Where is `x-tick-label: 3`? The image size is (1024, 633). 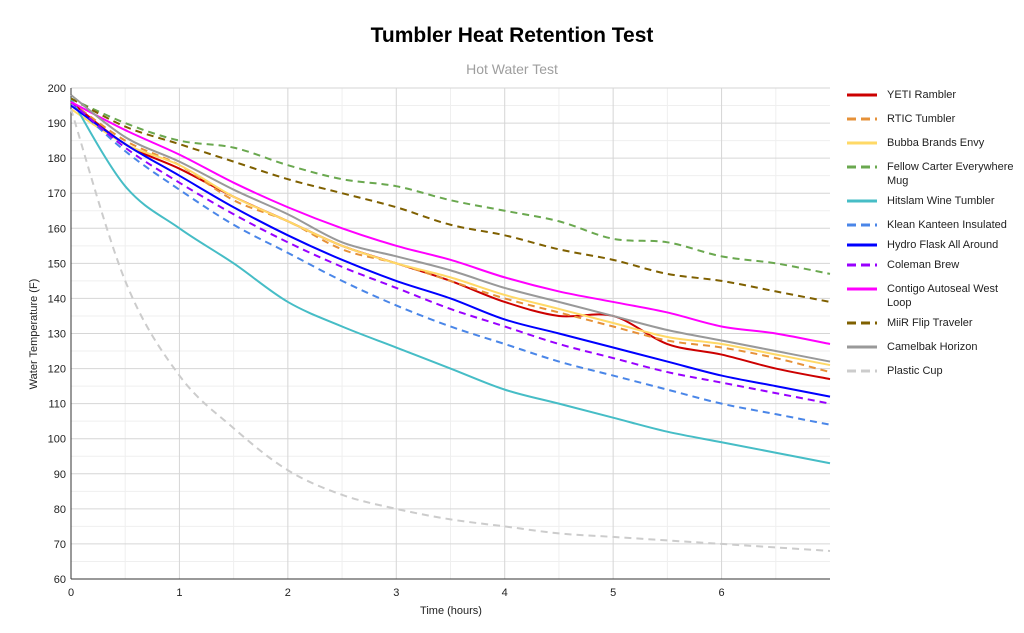
x-tick-label: 3 is located at coordinates (396, 593).